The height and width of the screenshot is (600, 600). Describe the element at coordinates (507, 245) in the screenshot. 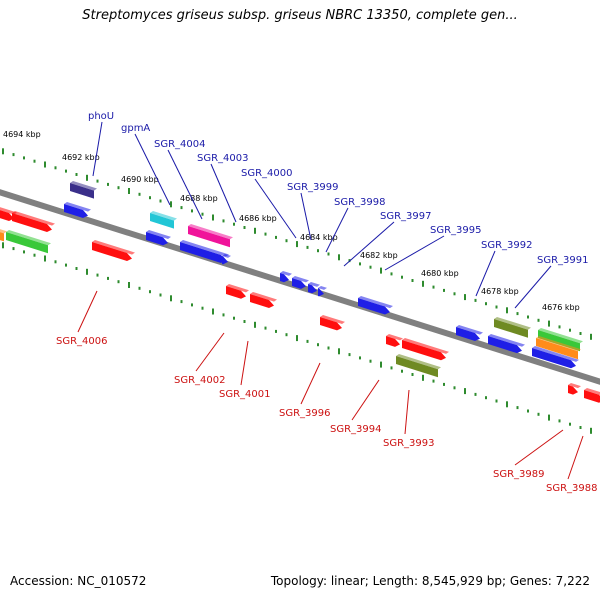

I see `gene-label-top: SGR_3992` at that location.